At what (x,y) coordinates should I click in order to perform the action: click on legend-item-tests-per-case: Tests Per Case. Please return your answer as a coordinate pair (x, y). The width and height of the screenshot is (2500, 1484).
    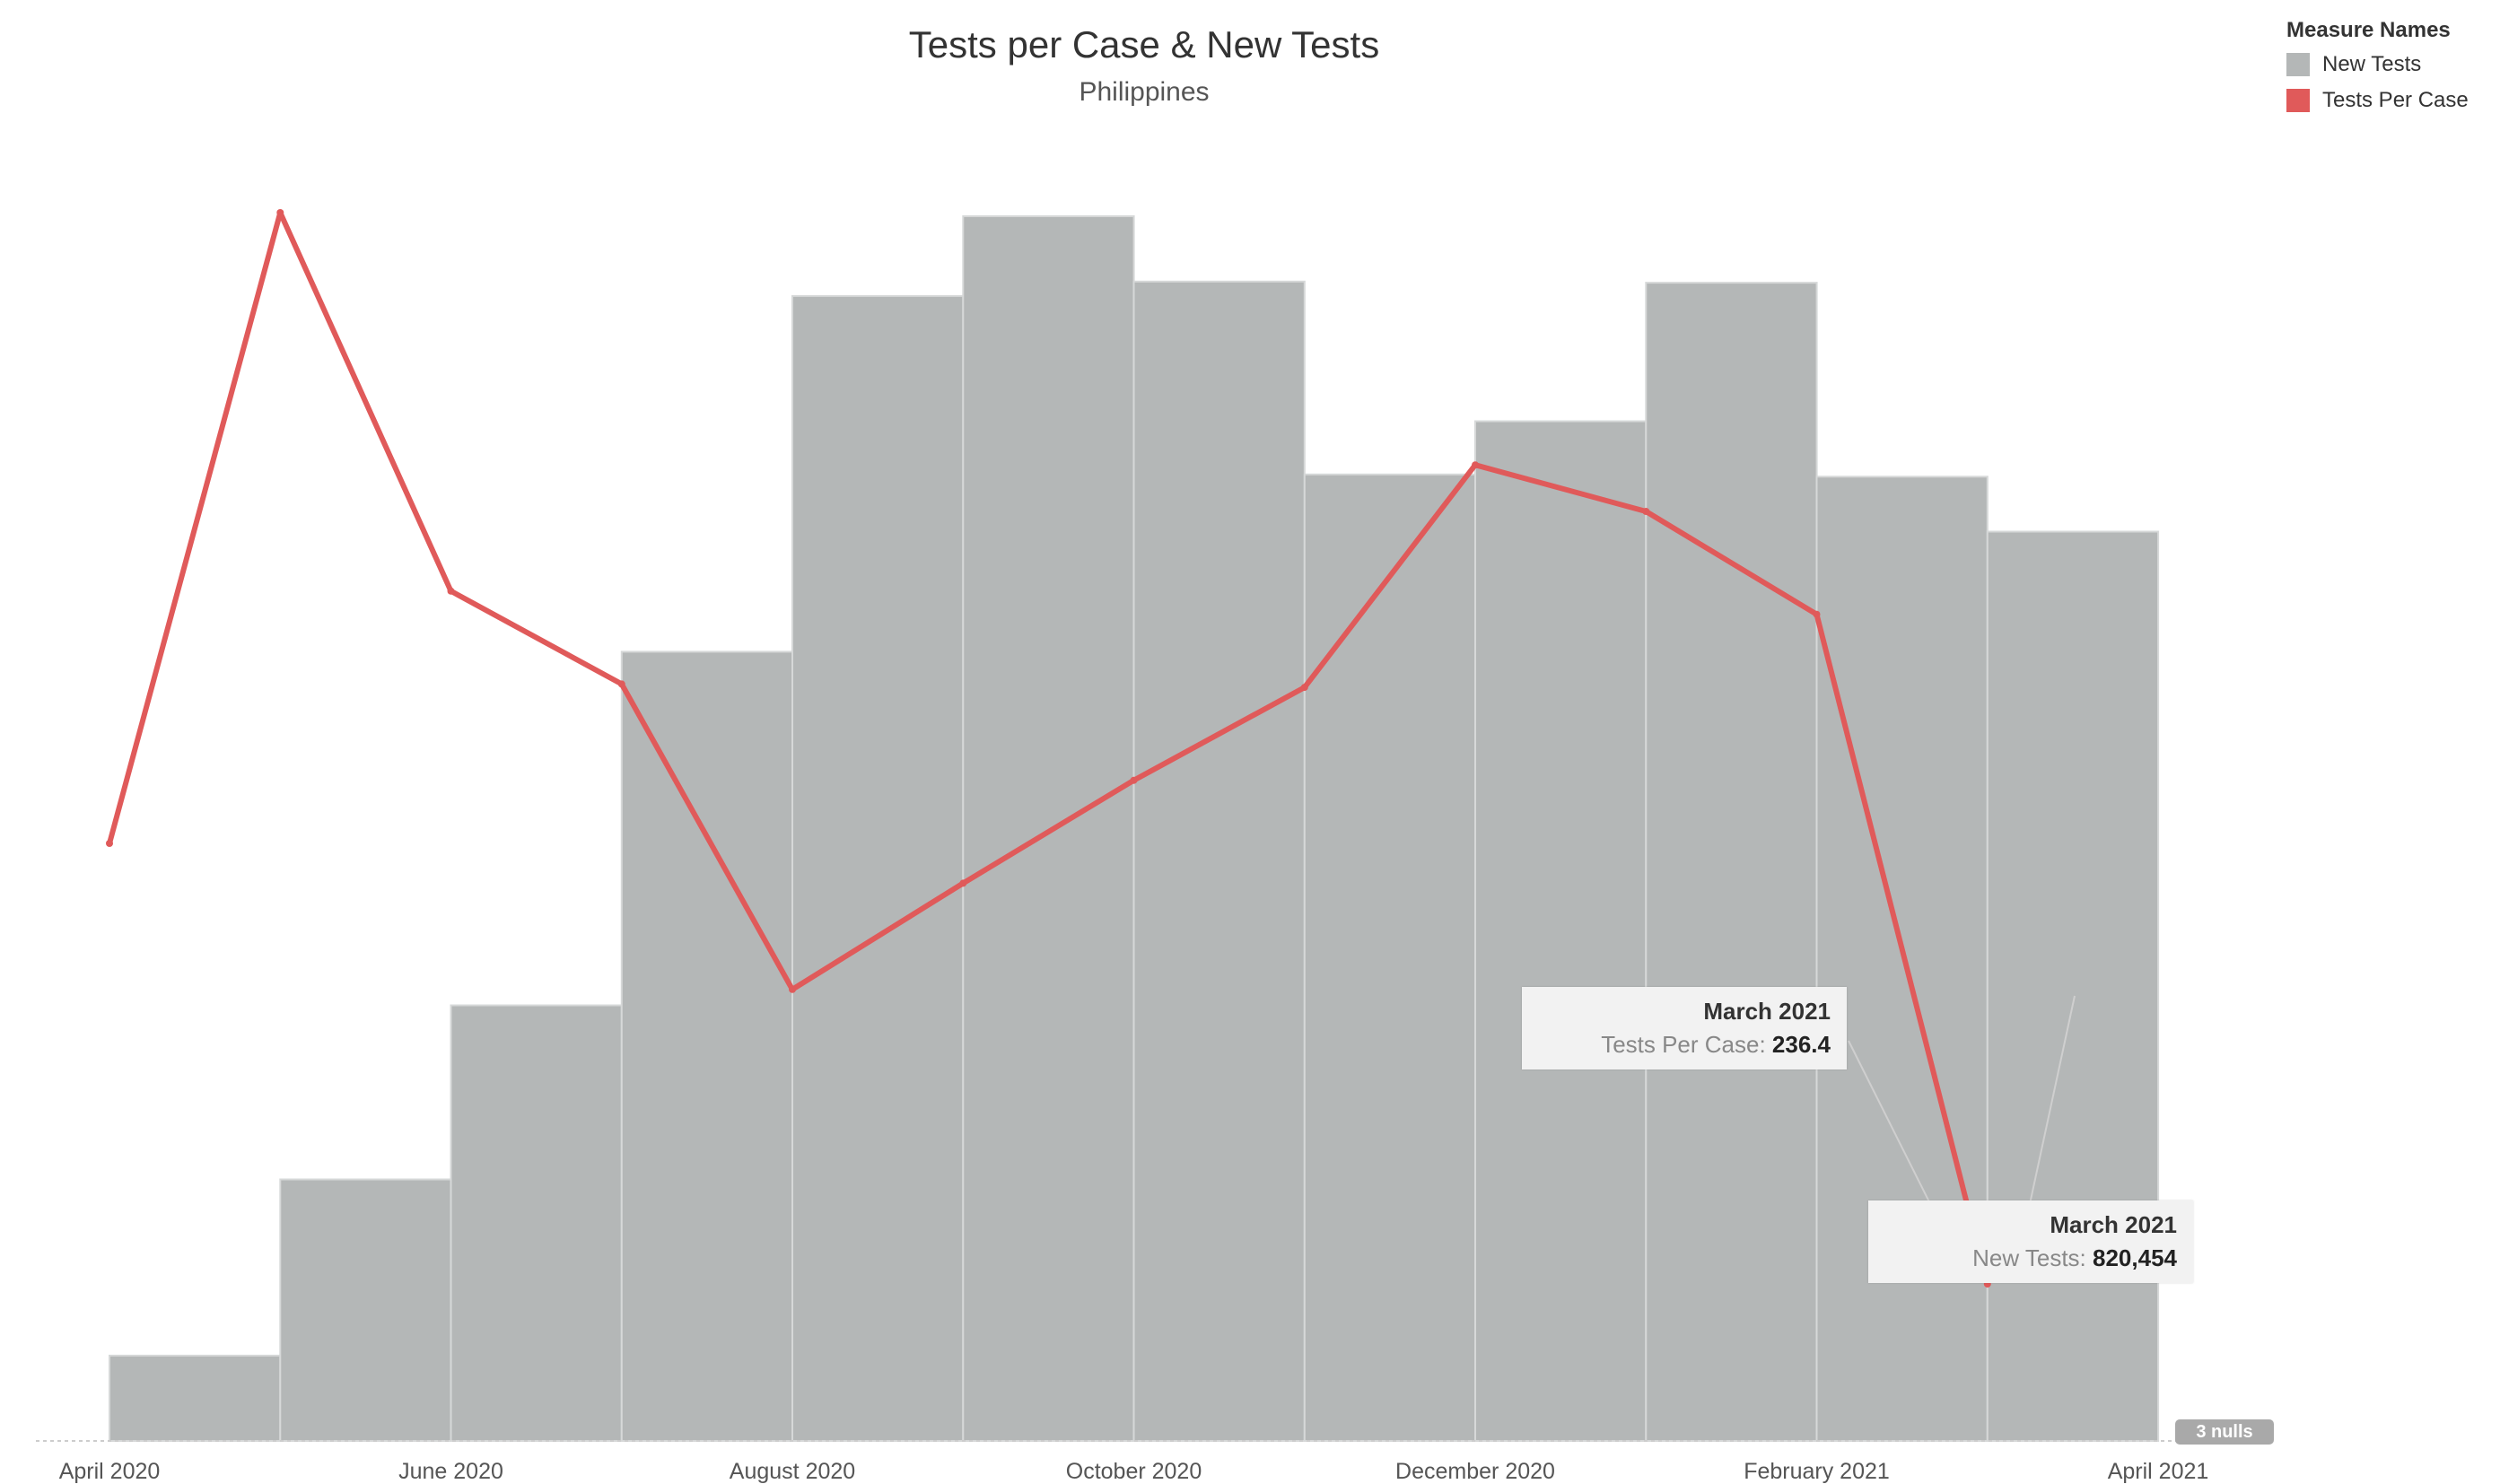
    Looking at the image, I should click on (2378, 100).